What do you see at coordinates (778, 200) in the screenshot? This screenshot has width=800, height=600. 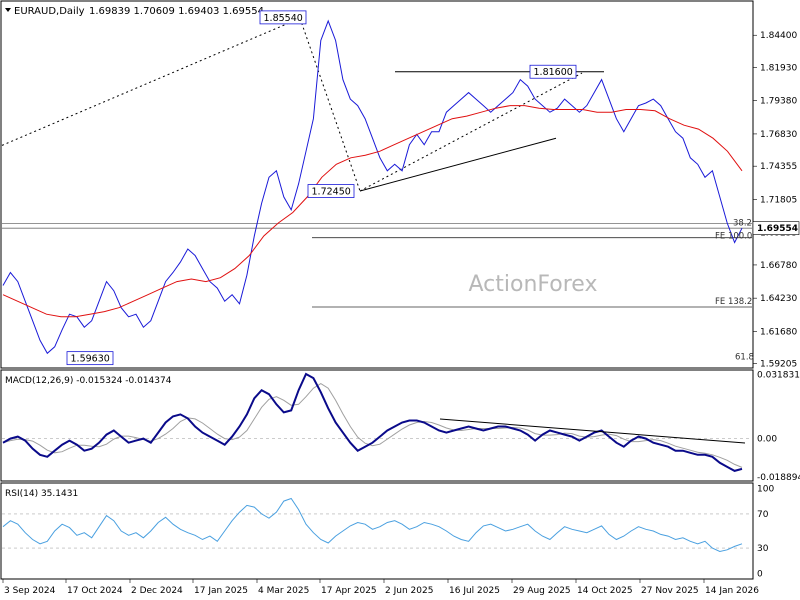 I see `price-ytick-label: 1.71805` at bounding box center [778, 200].